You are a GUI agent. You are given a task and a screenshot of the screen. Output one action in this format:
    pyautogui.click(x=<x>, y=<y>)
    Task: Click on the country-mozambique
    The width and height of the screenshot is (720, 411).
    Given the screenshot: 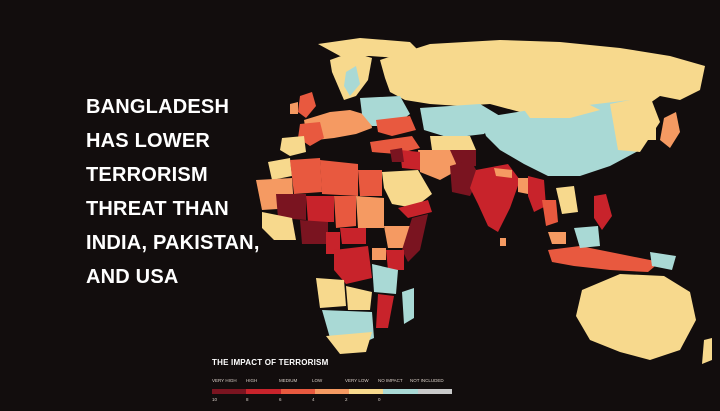 What is the action you would take?
    pyautogui.click(x=385, y=311)
    